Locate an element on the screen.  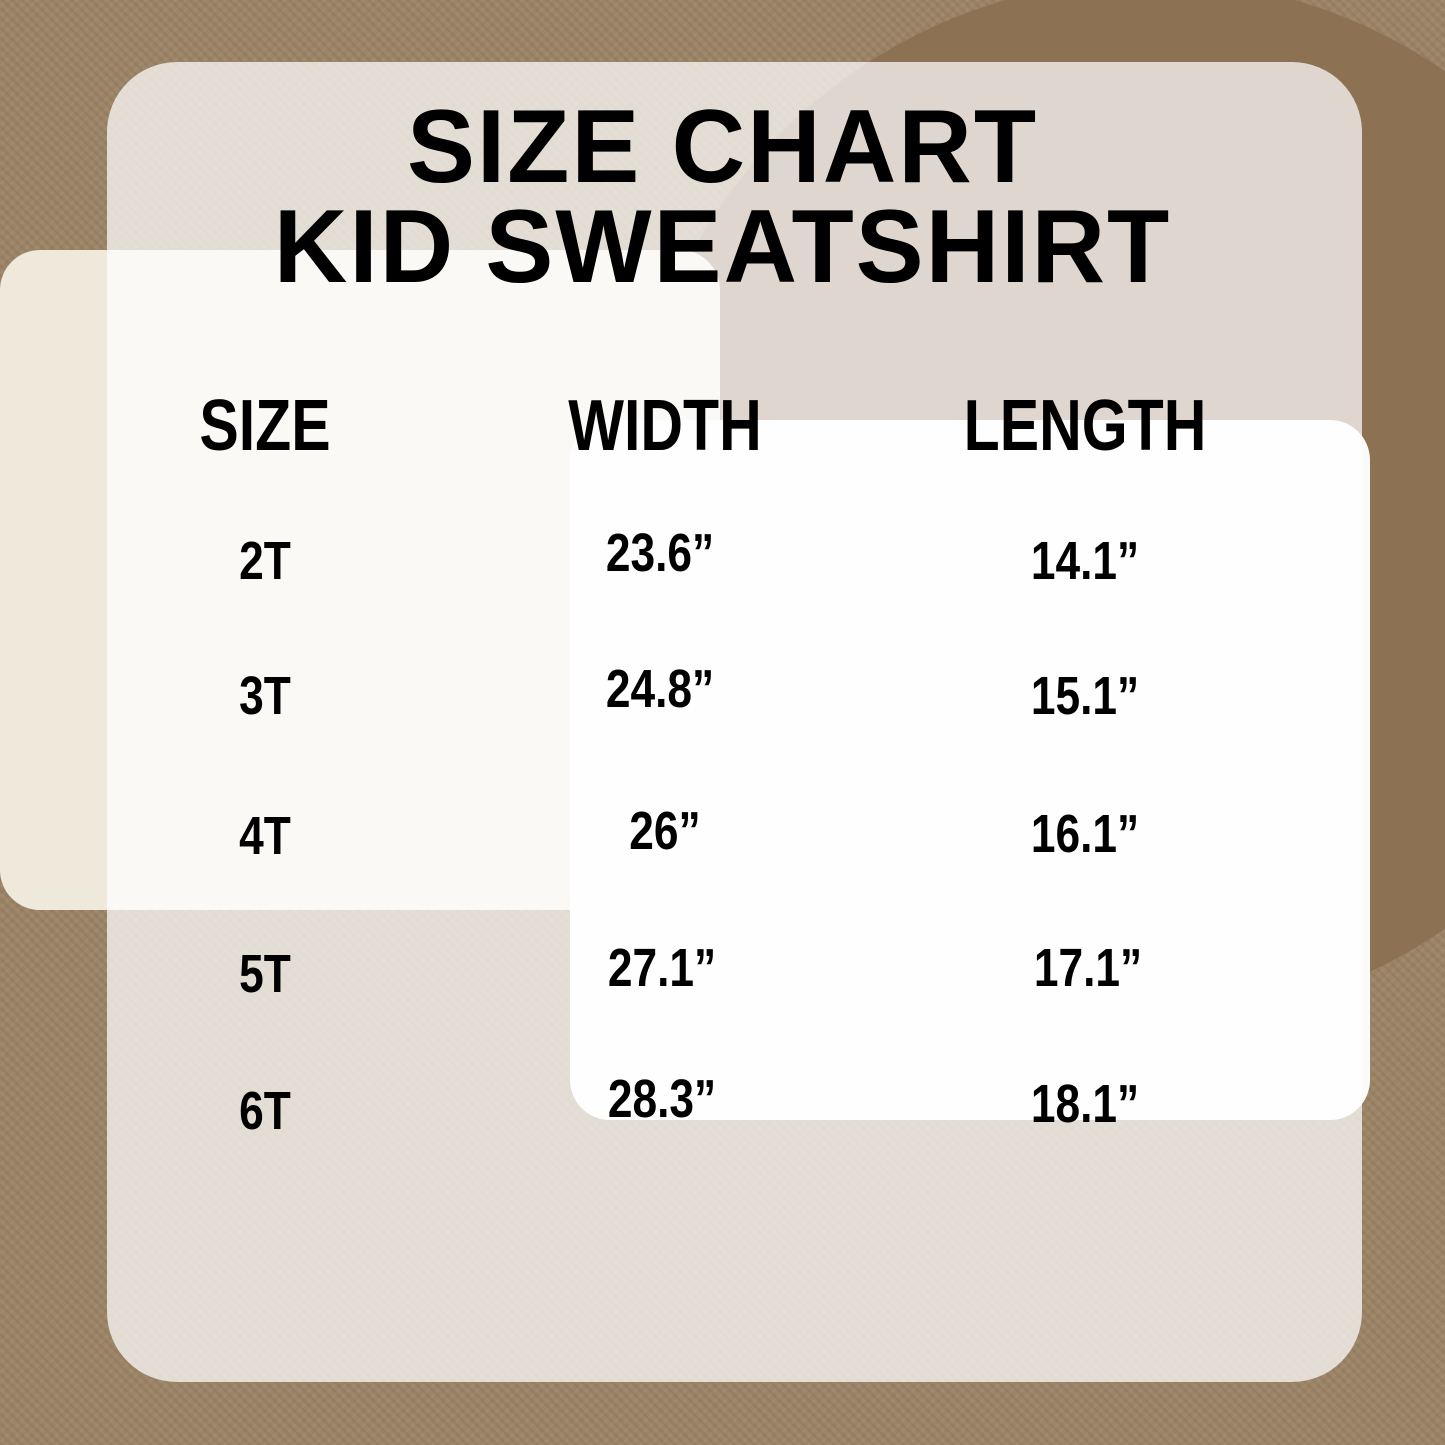
length-cell: 15.1” is located at coordinates (1085, 696).